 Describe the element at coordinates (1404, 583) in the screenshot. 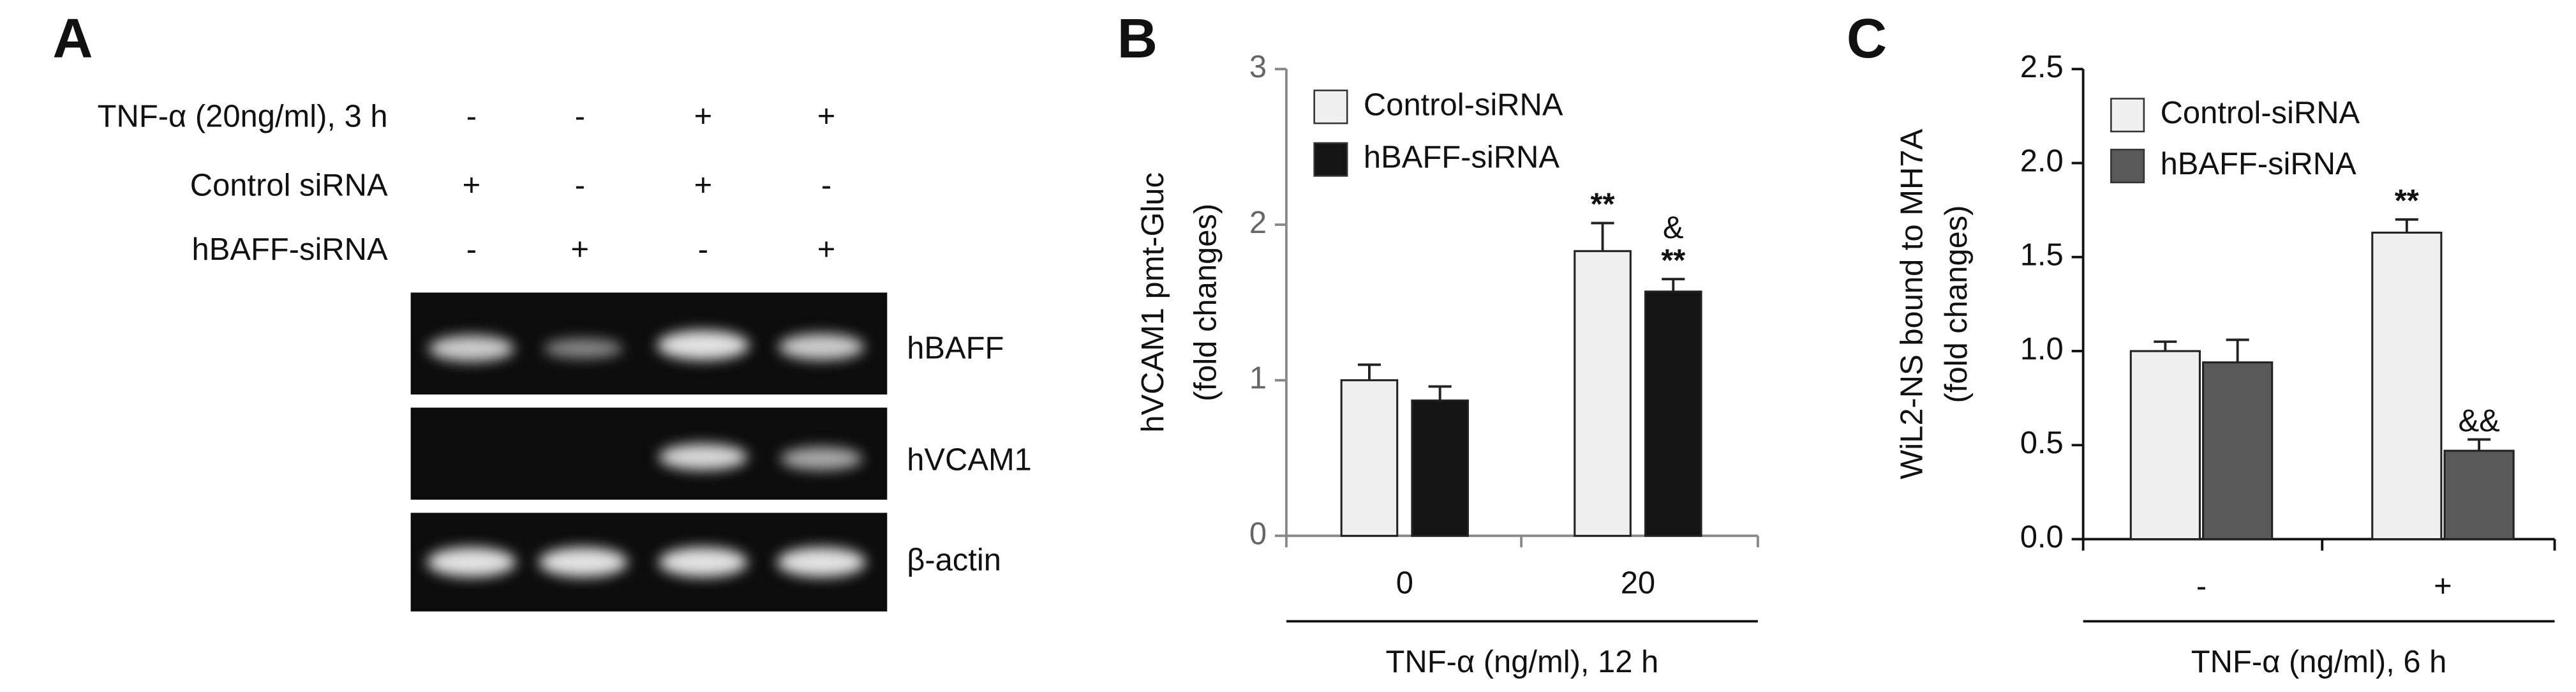

I see `x-tick-label: 0` at that location.